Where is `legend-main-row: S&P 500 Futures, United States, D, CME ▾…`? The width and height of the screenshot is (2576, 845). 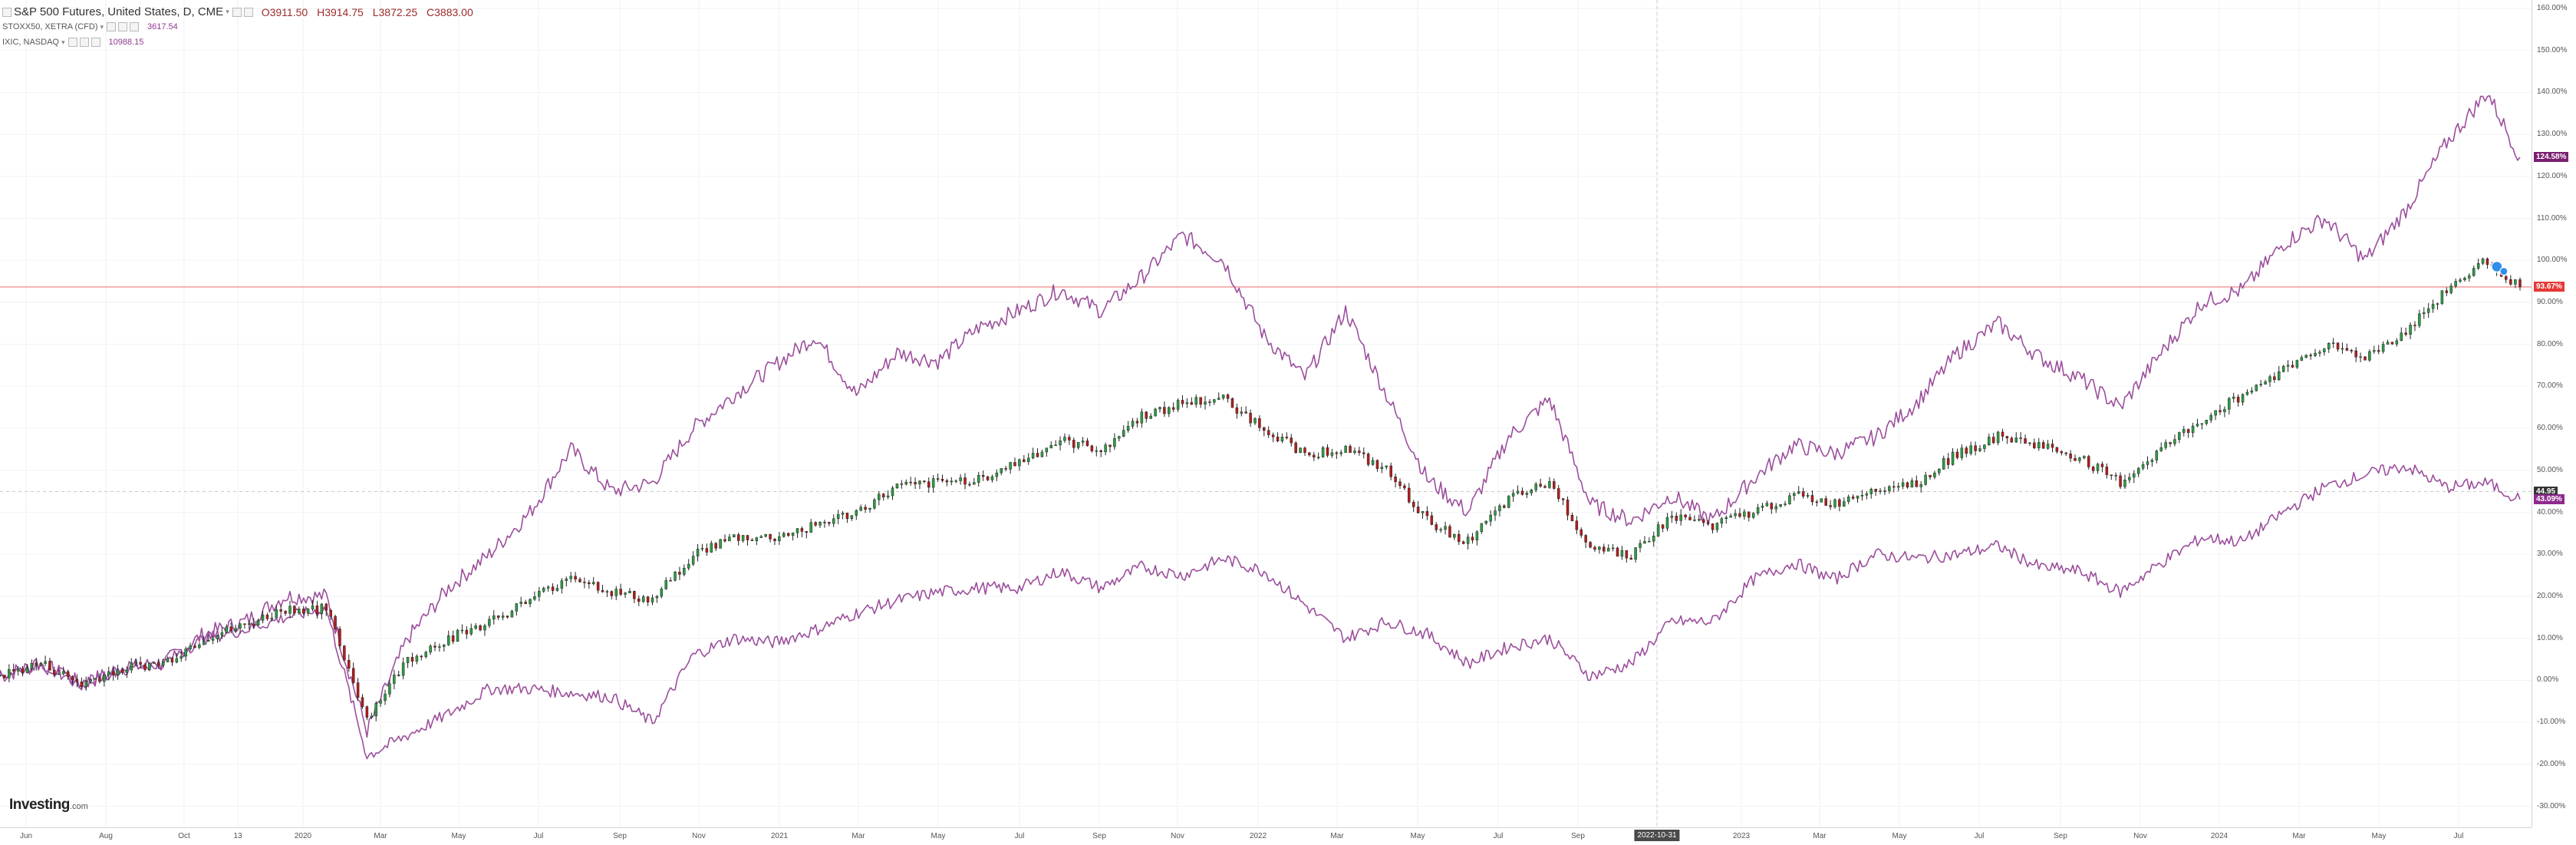 legend-main-row: S&P 500 Futures, United States, D, CME ▾… is located at coordinates (240, 12).